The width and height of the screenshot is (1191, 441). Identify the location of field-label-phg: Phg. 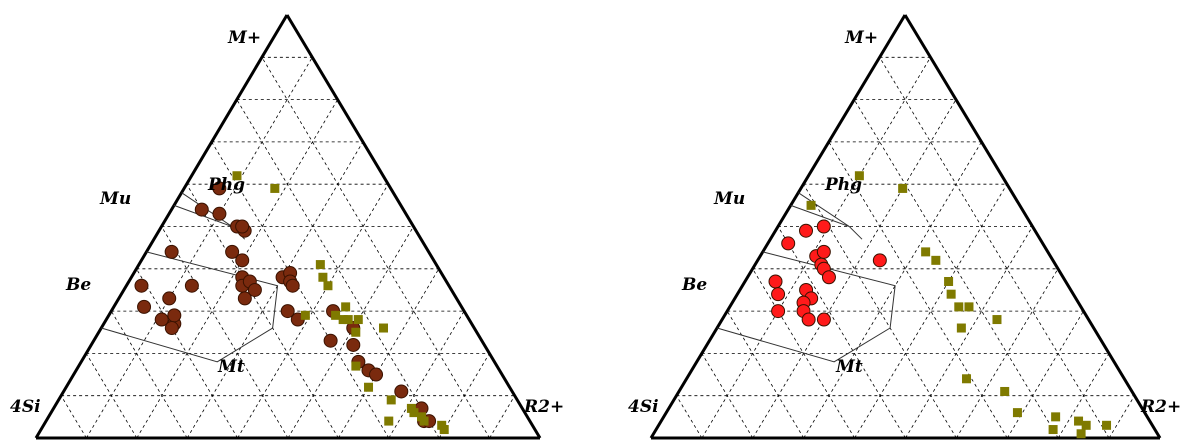
(843, 185).